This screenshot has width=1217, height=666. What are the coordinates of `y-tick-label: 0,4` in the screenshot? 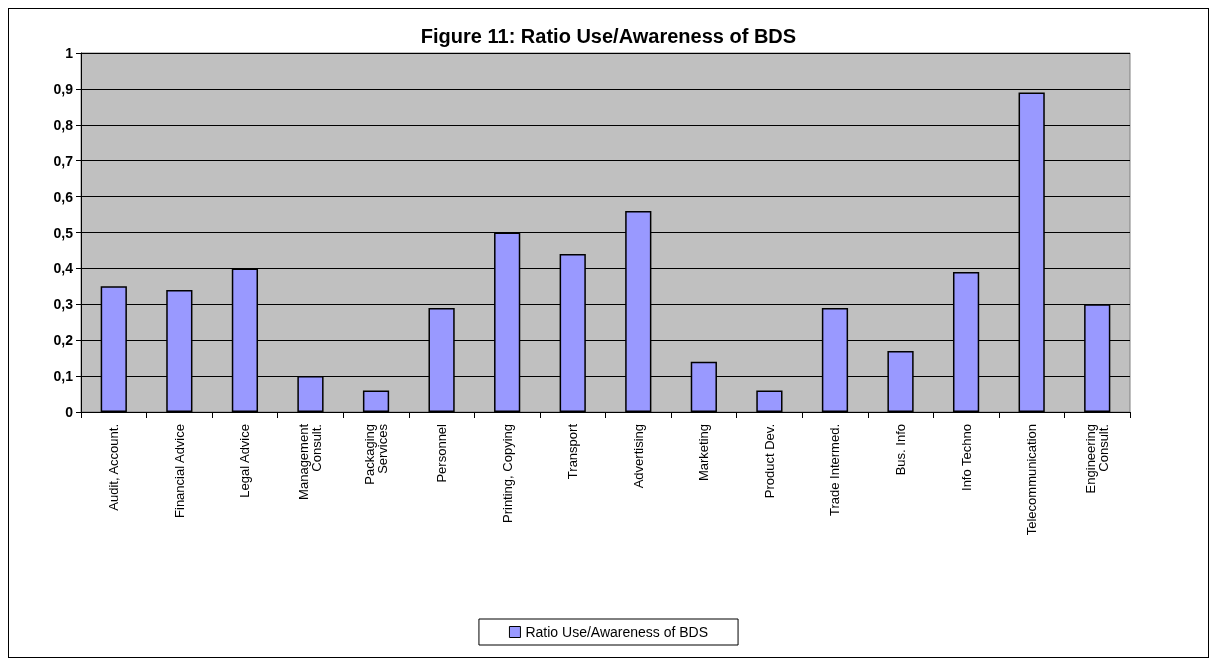 It's located at (63, 268).